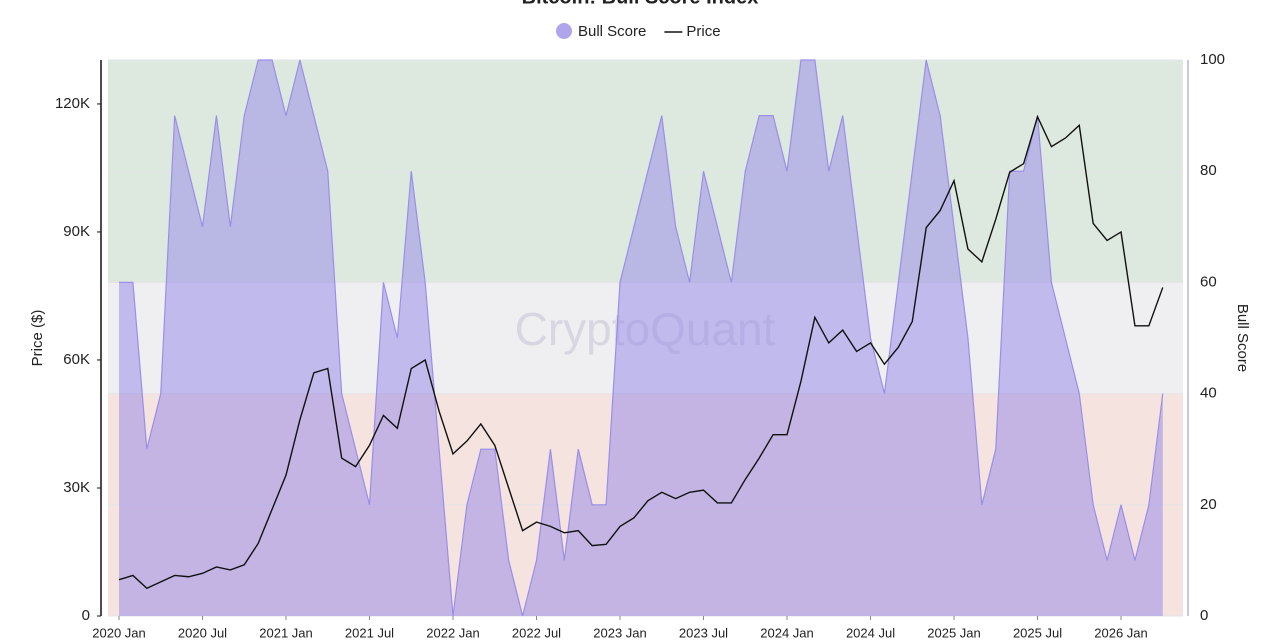 This screenshot has width=1280, height=640. What do you see at coordinates (787, 632) in the screenshot?
I see `x-tick-label: 2024 Jan` at bounding box center [787, 632].